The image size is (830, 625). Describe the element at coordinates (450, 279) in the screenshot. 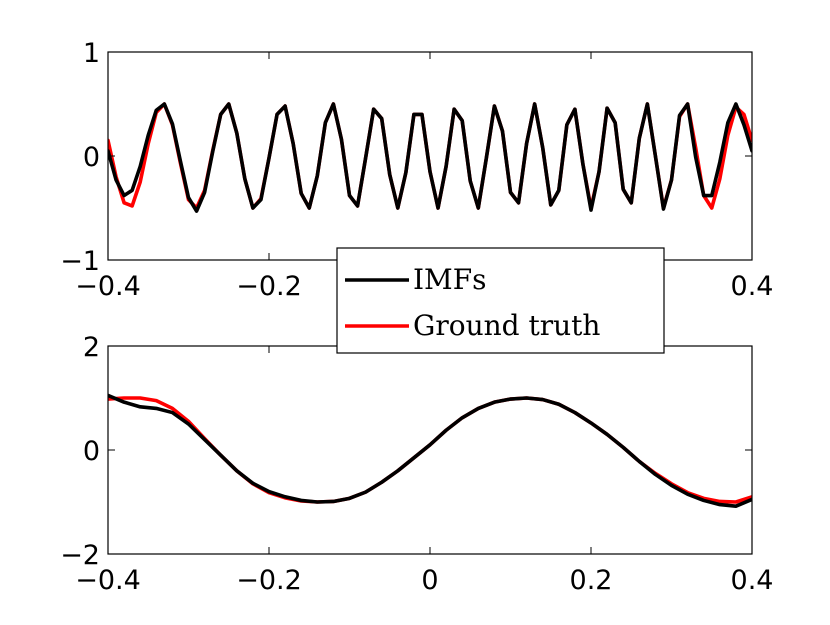

I see `legend-label-imfs: IMFs` at that location.